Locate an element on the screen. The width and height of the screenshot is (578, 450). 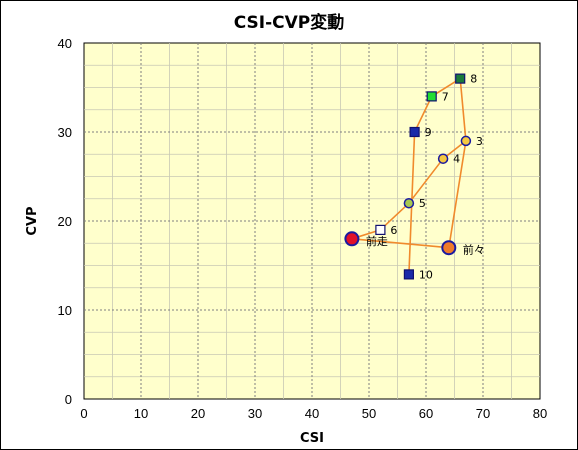
y-tick-label: 40 is located at coordinates (65, 43).